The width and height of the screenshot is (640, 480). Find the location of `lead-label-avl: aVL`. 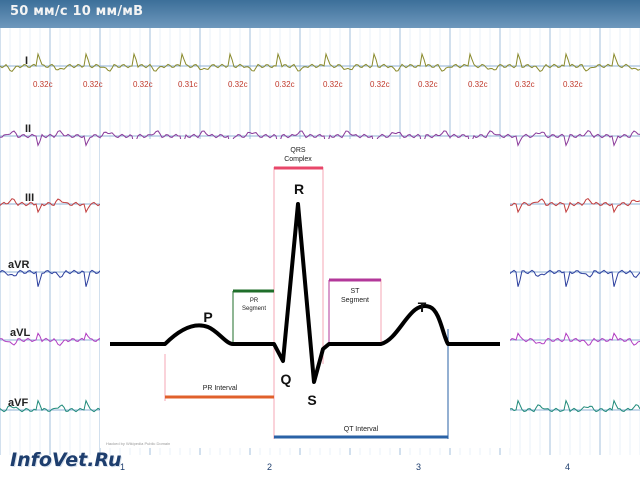

lead-label-avl: aVL is located at coordinates (20, 333).